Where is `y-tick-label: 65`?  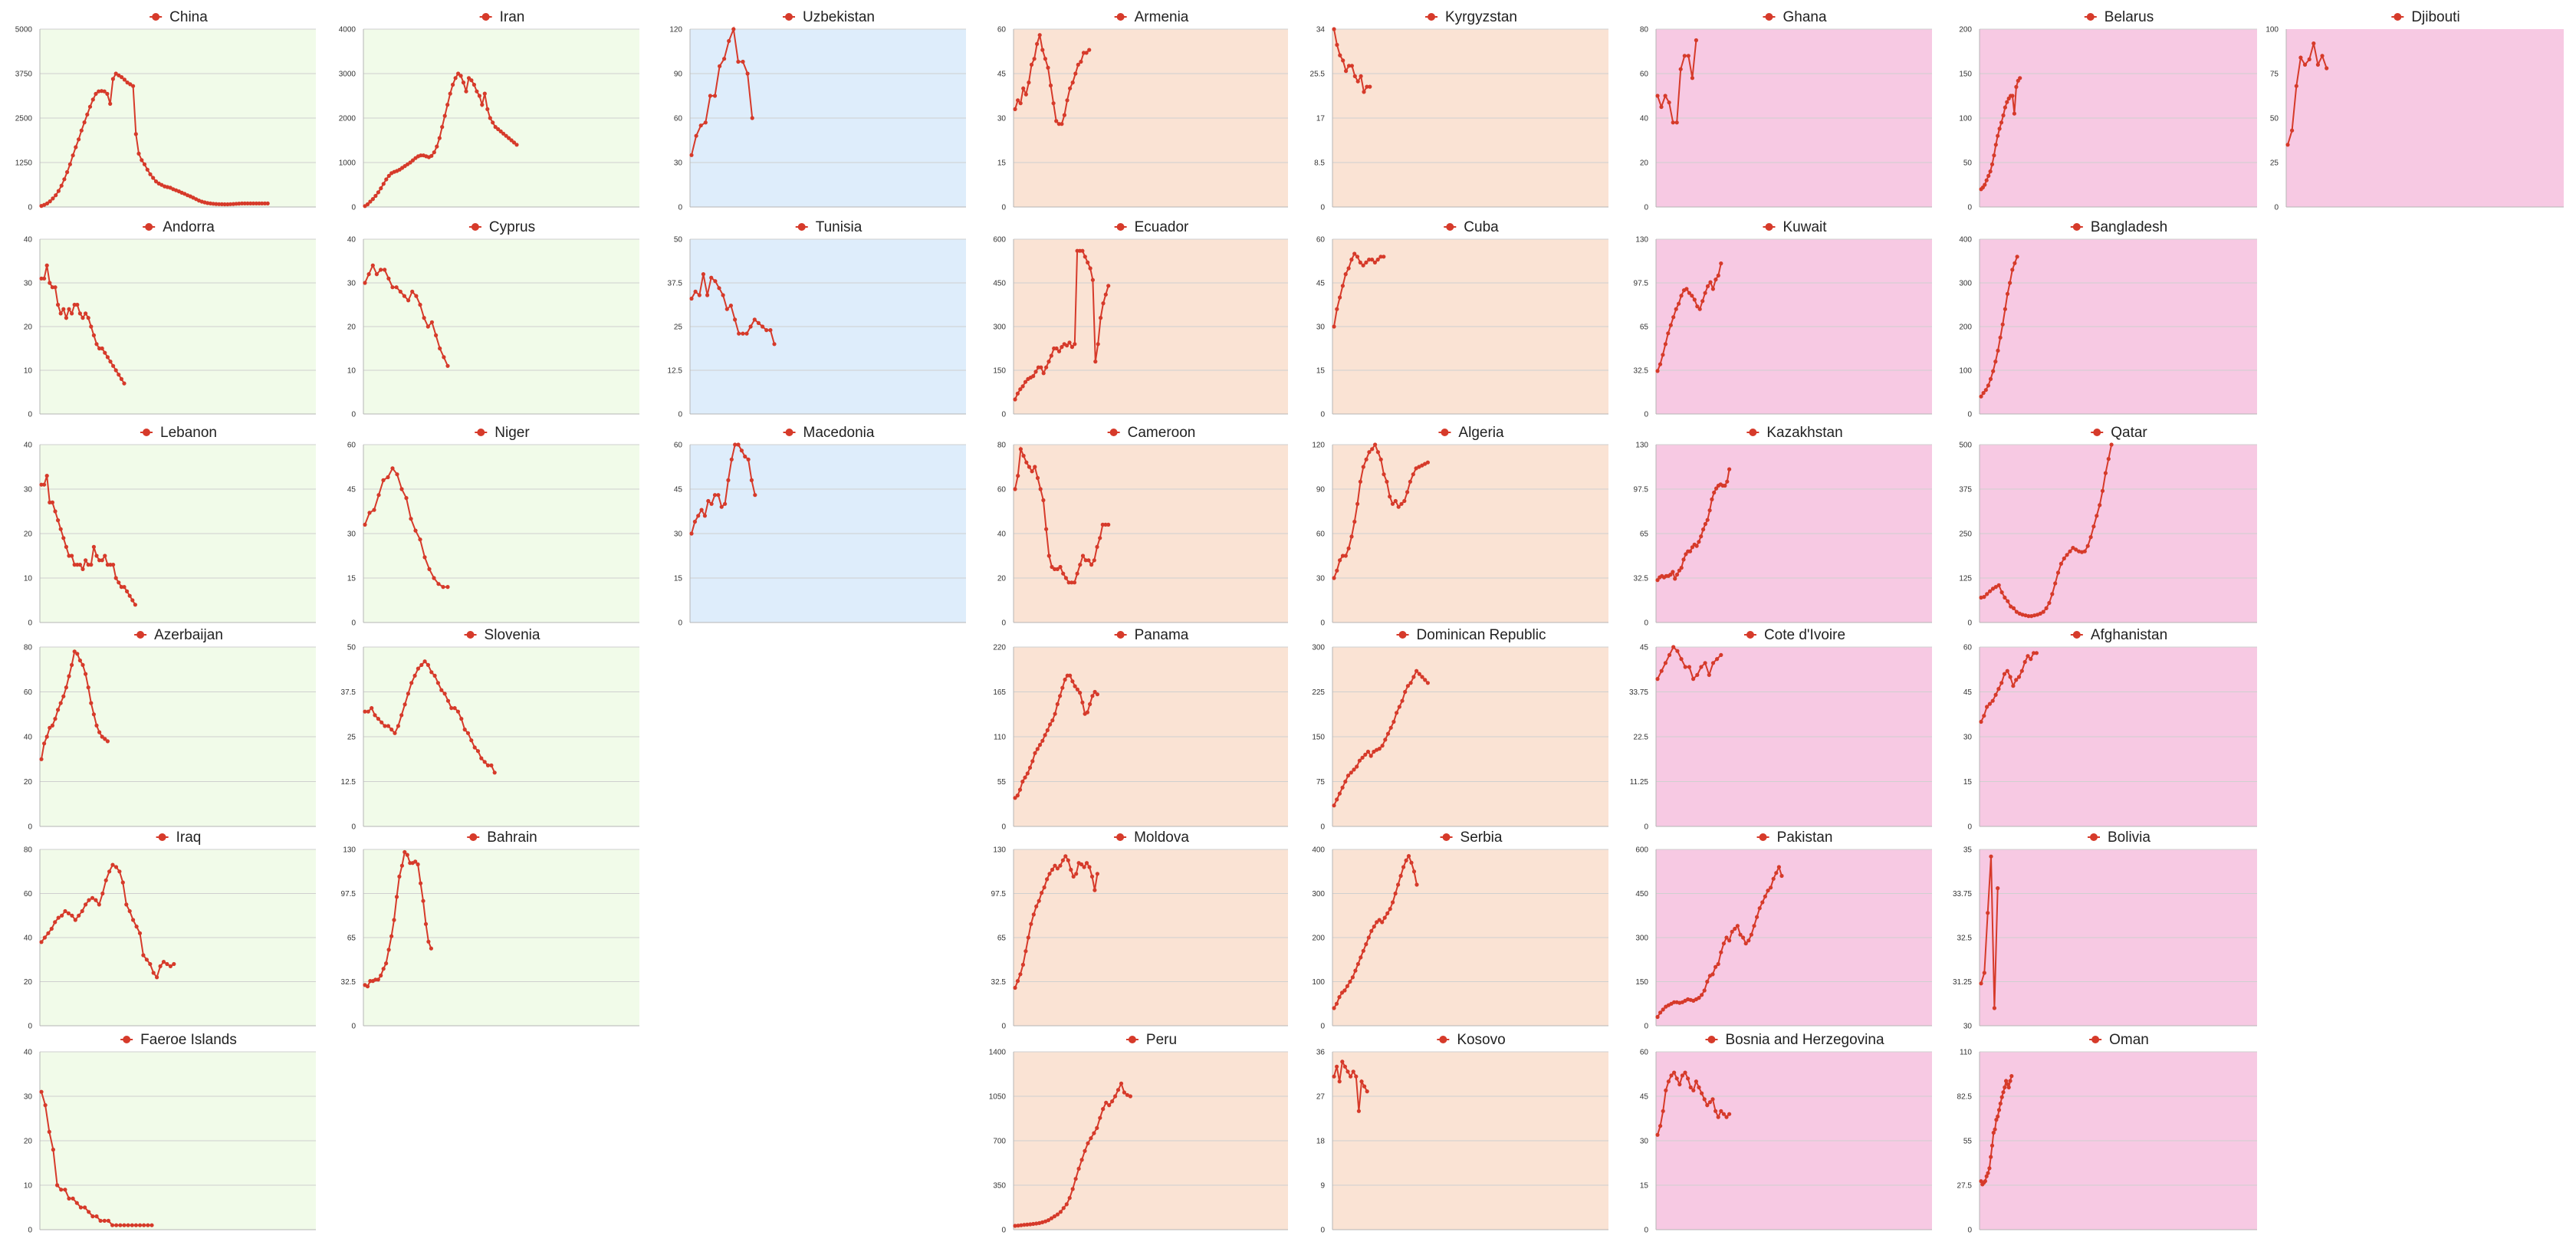 y-tick-label: 65 is located at coordinates (352, 939).